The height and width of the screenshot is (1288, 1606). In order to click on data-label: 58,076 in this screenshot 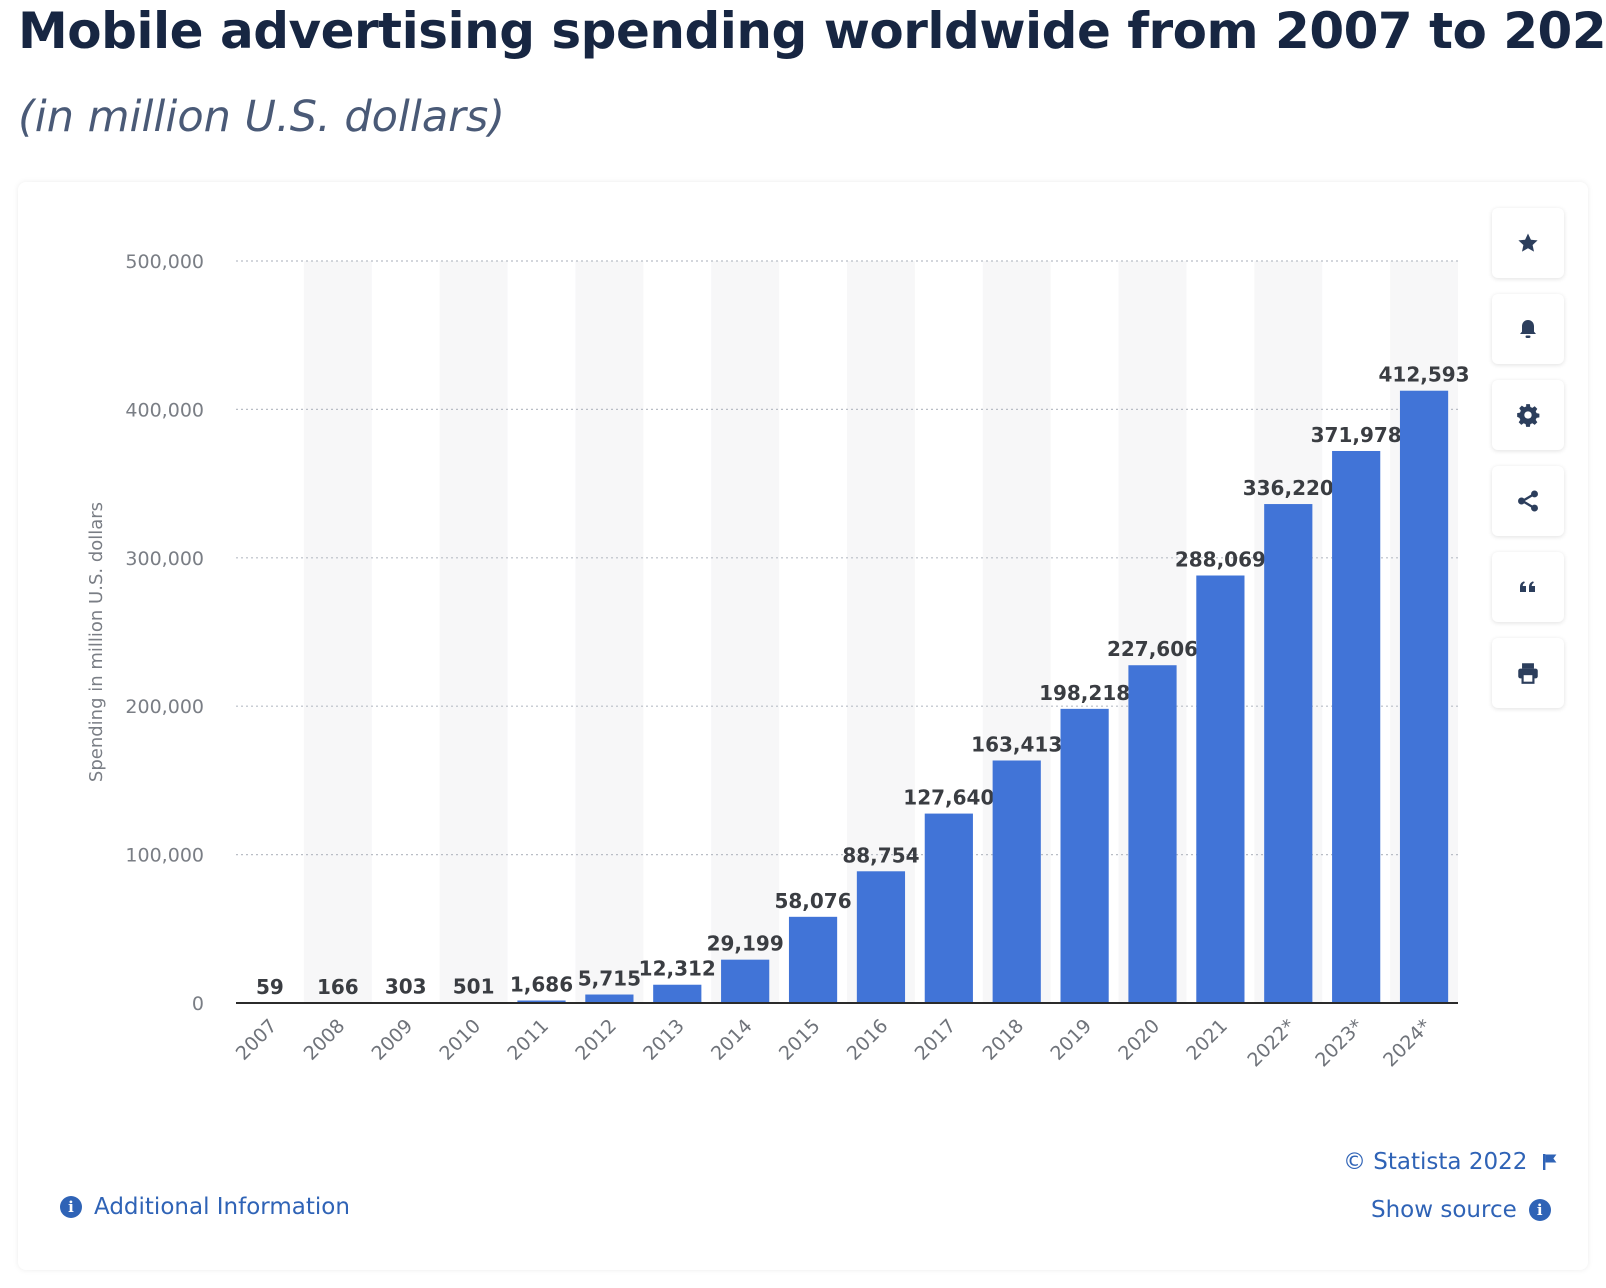, I will do `click(812, 901)`.